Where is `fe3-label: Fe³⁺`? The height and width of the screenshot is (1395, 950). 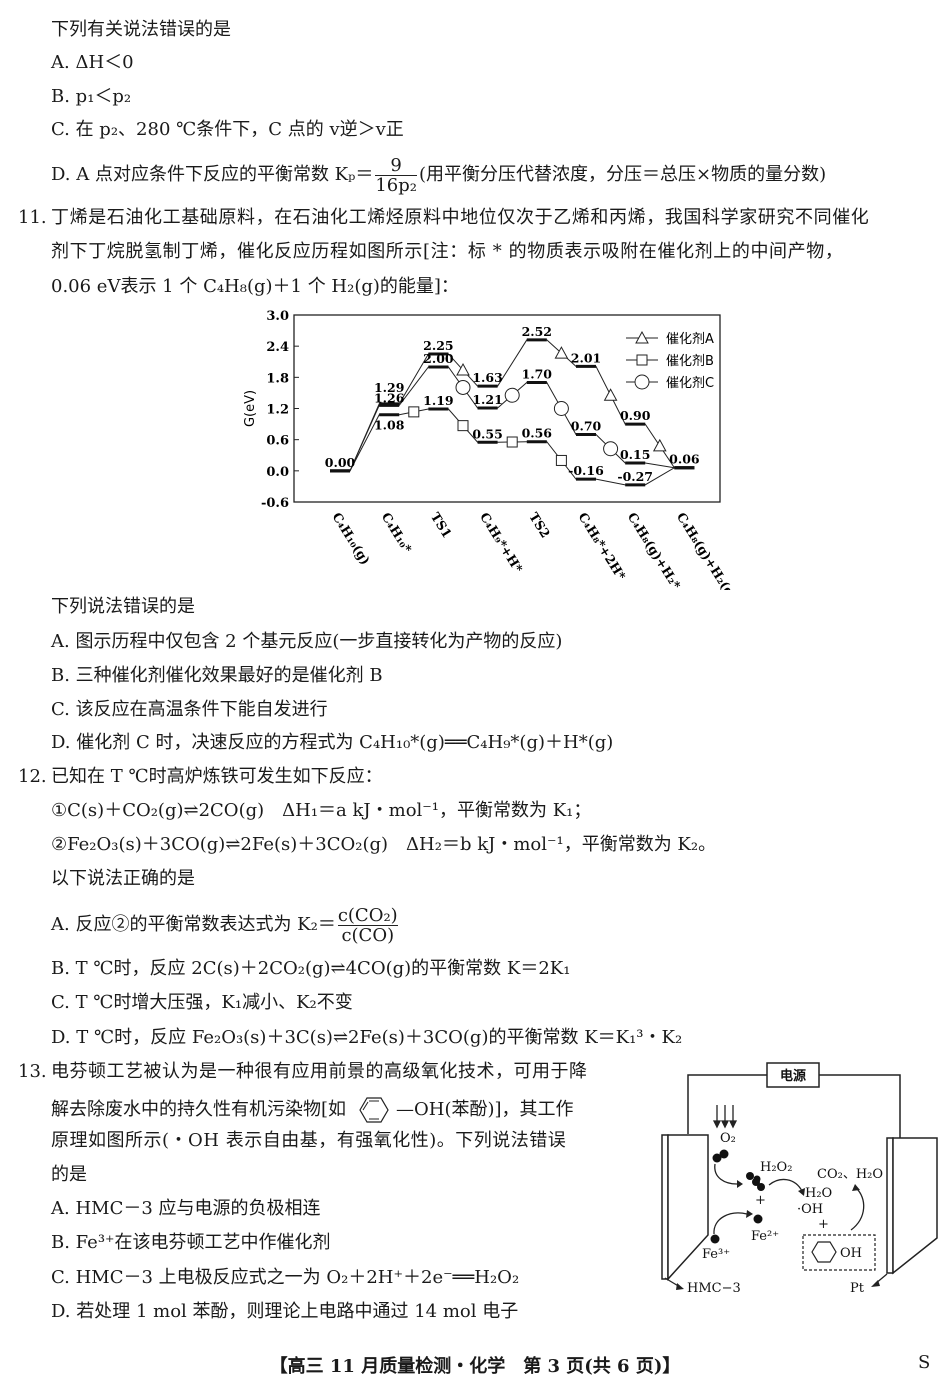 fe3-label: Fe³⁺ is located at coordinates (716, 1254).